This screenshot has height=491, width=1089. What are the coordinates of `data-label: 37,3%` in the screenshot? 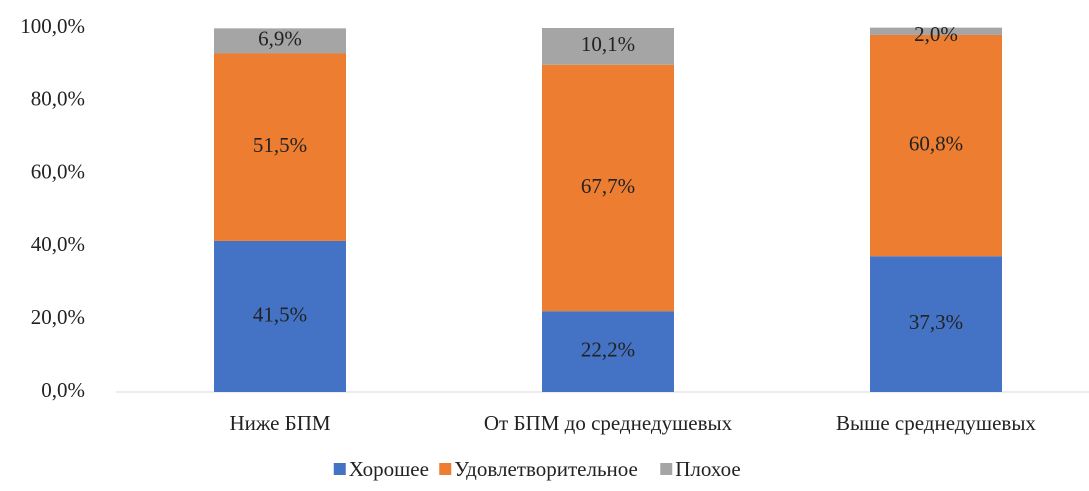 It's located at (936, 322).